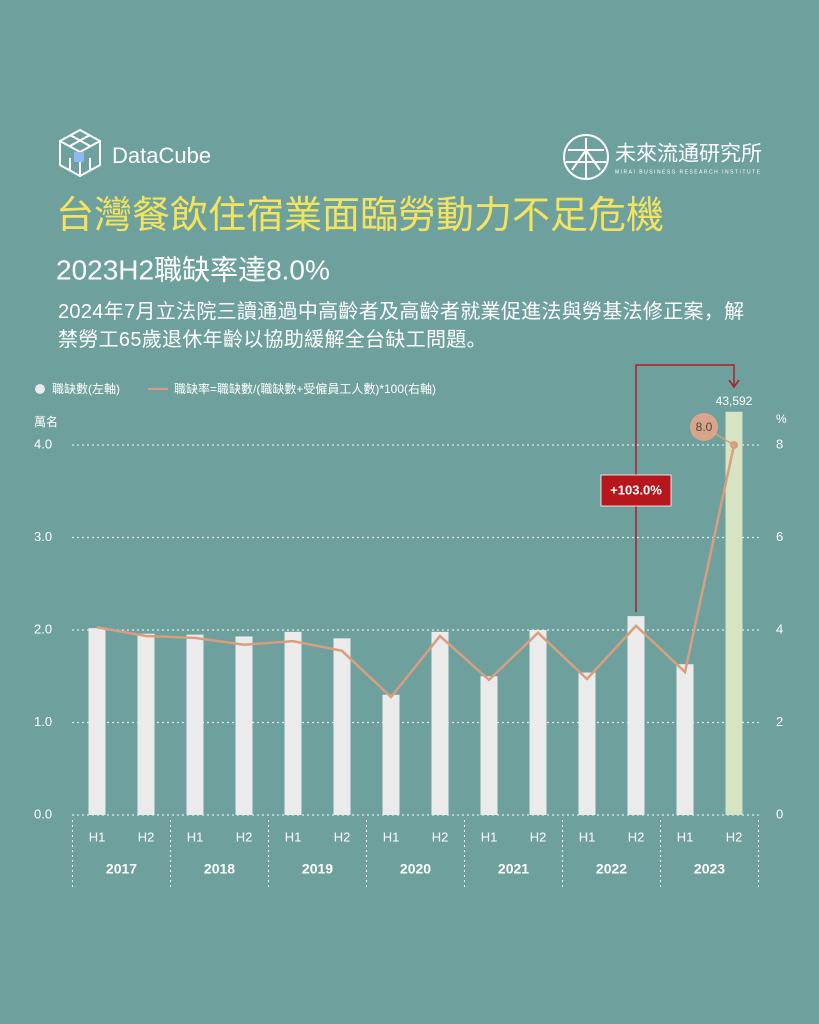  I want to click on line-point, so click(734, 445).